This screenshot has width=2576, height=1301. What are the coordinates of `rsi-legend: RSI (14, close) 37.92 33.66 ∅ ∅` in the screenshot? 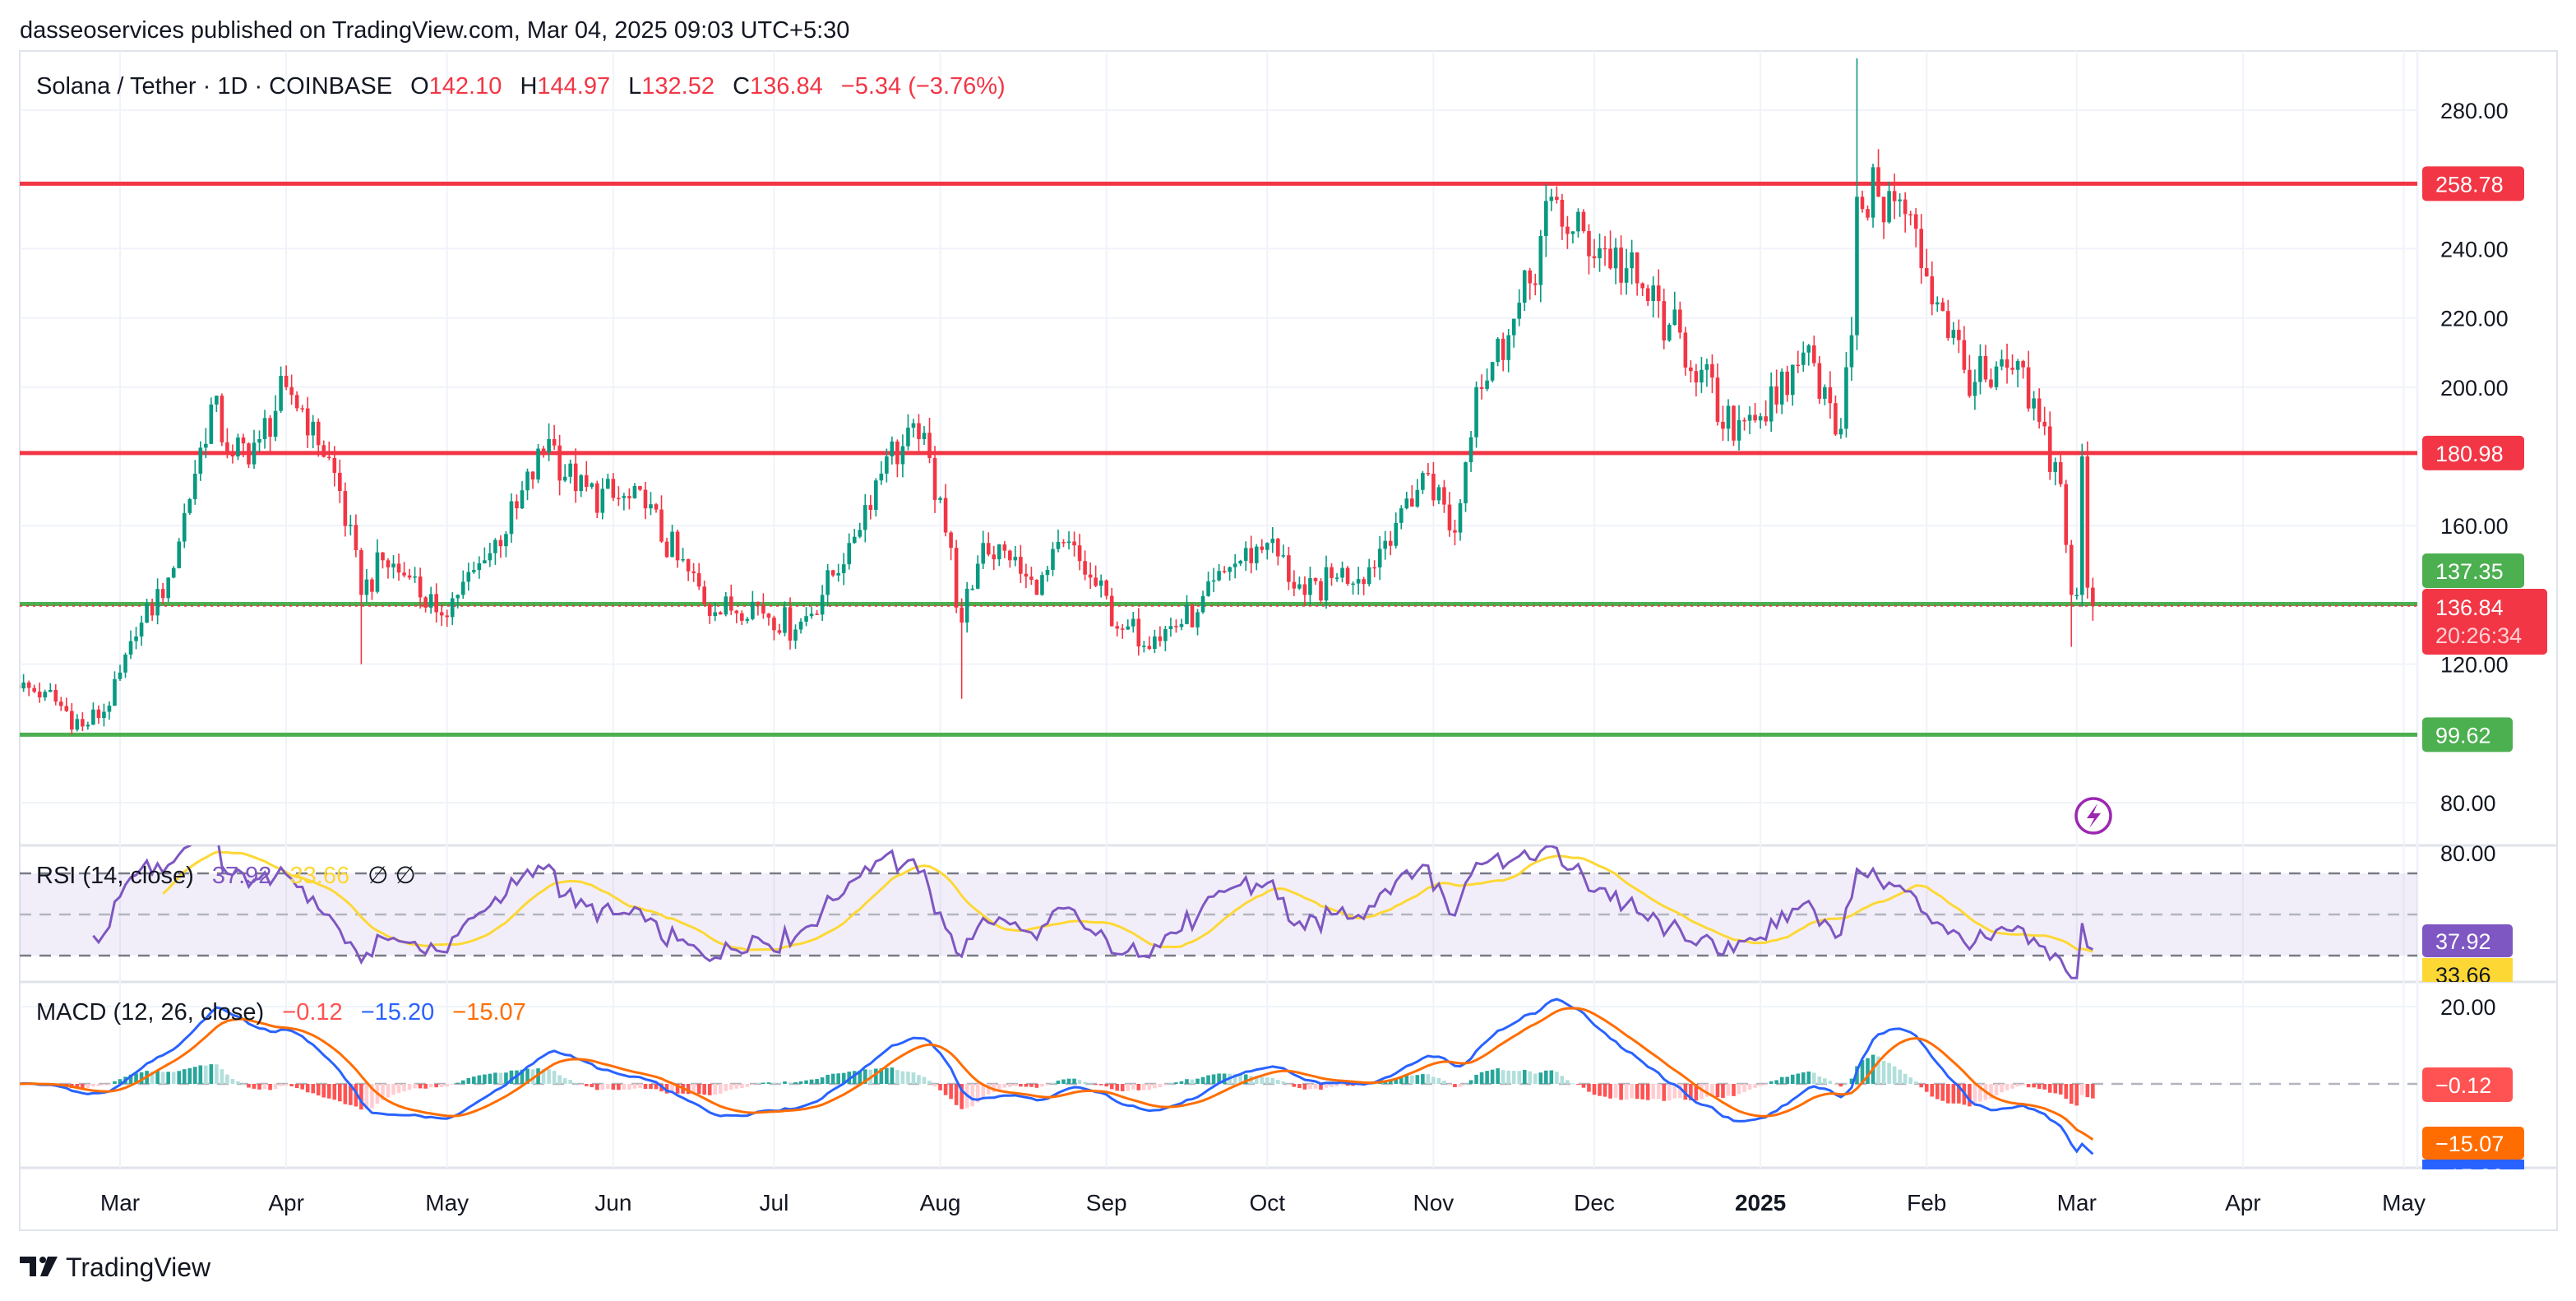 It's located at (226, 876).